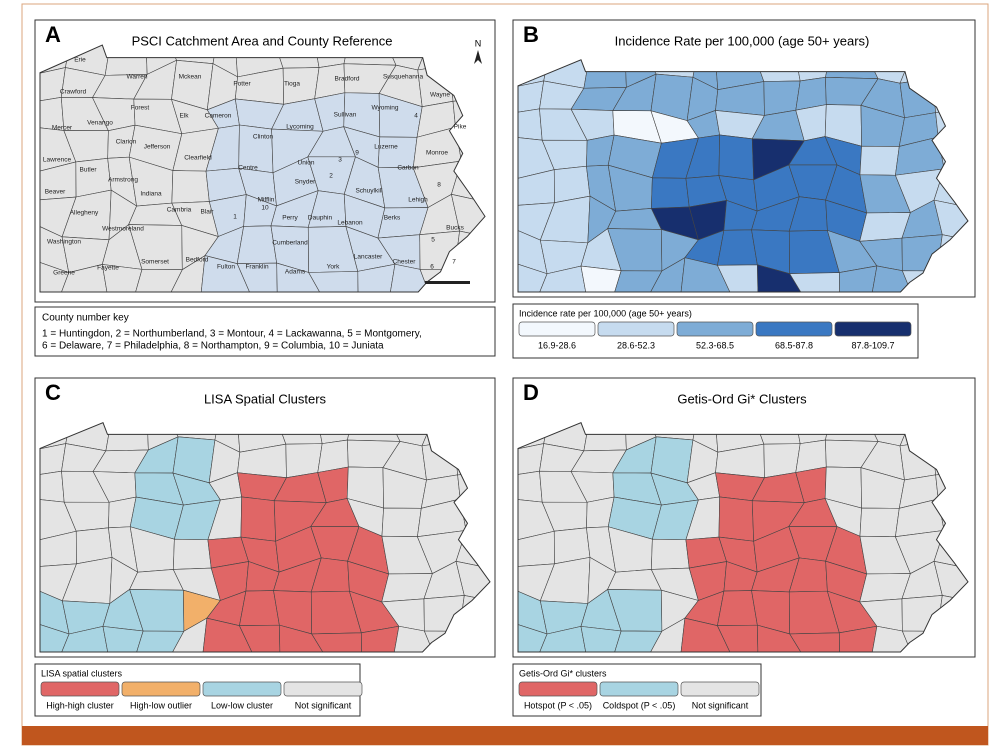 This screenshot has width=1000, height=755. Describe the element at coordinates (505, 735) in the screenshot. I see `footer-bar` at that location.